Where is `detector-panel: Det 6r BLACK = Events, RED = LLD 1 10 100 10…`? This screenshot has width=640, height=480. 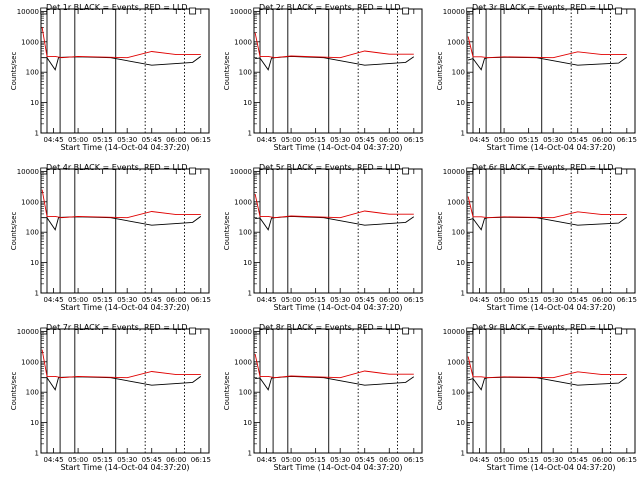 detector-panel: Det 6r BLACK = Events, RED = LLD 1 10 100 10… is located at coordinates (536, 237).